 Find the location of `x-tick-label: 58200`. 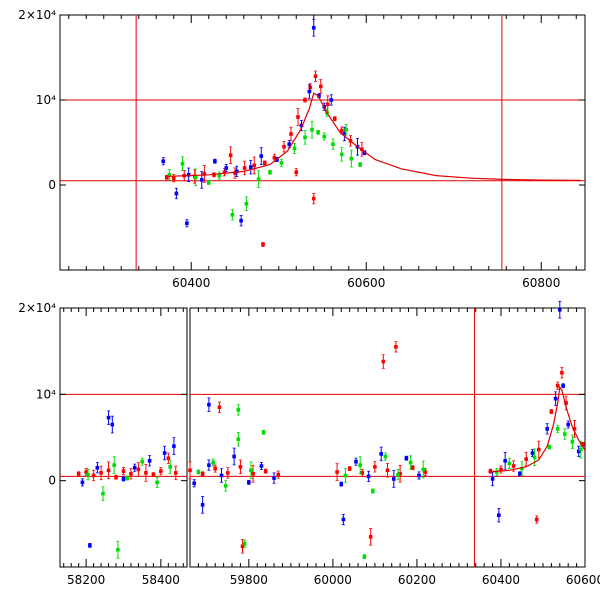

x-tick-label: 58200 is located at coordinates (86, 580).